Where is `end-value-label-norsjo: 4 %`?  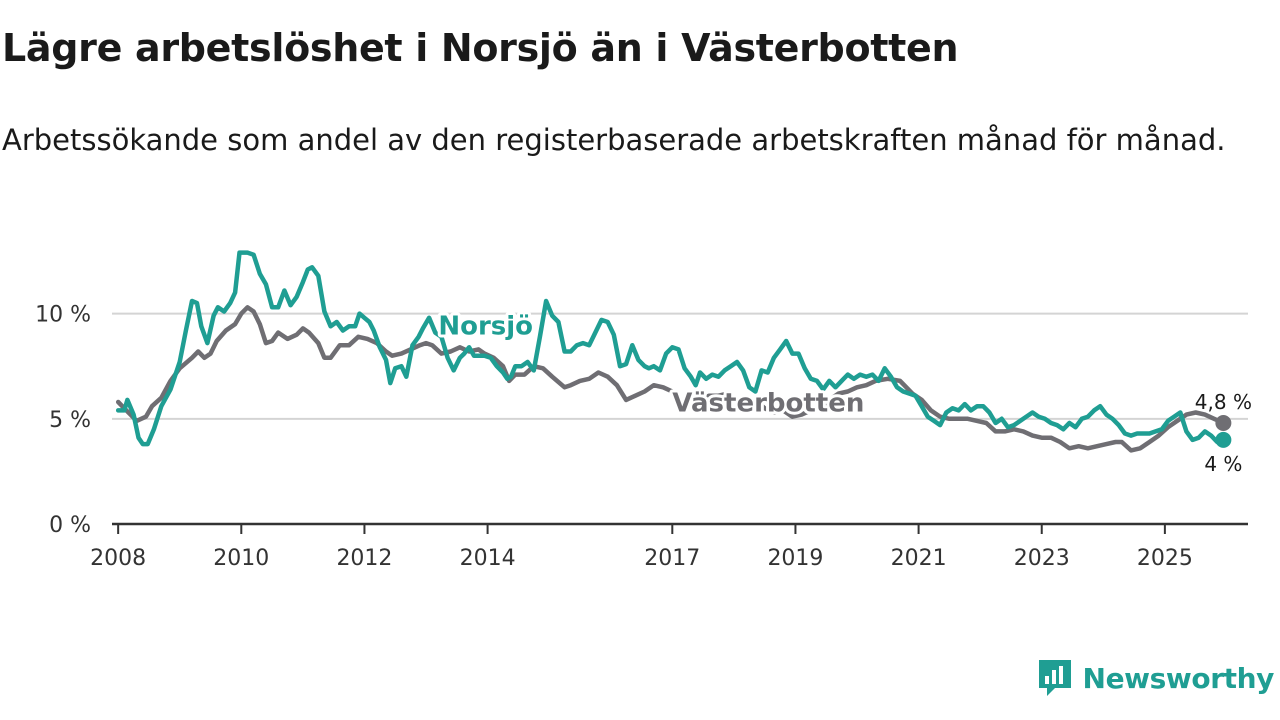
end-value-label-norsjo: 4 % is located at coordinates (1223, 464).